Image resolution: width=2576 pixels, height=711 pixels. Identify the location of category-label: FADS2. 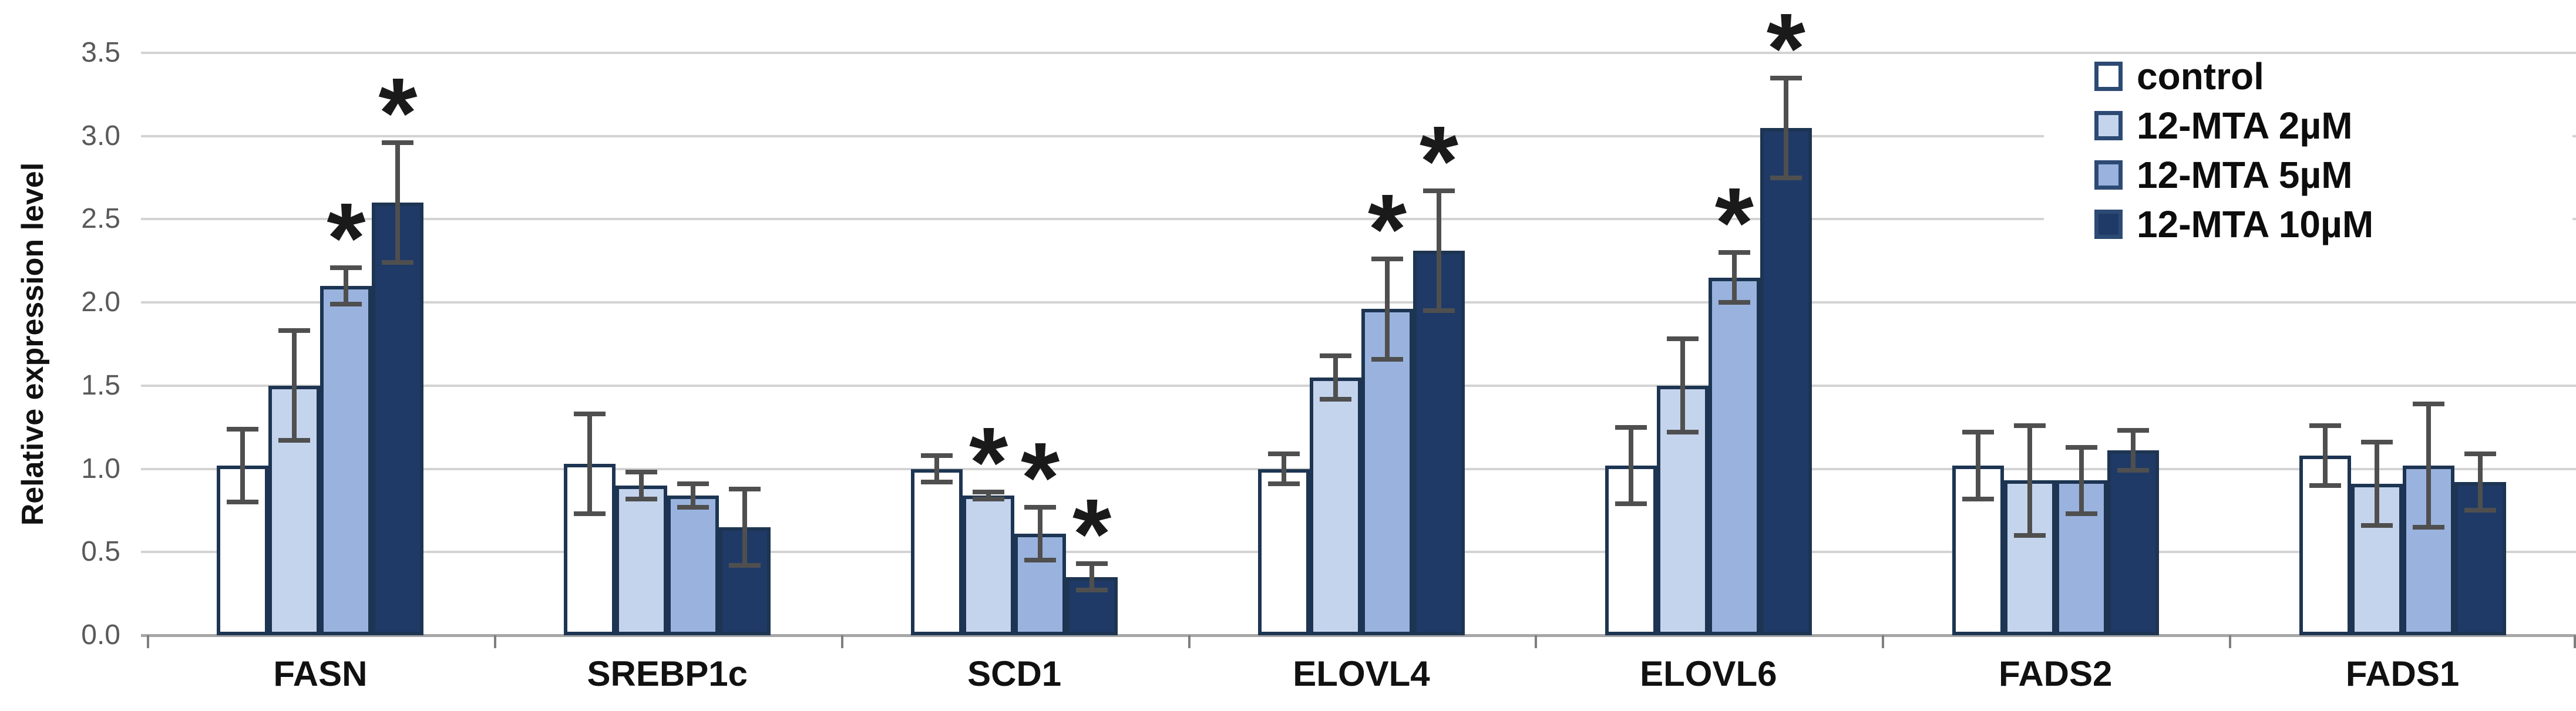
(2056, 673).